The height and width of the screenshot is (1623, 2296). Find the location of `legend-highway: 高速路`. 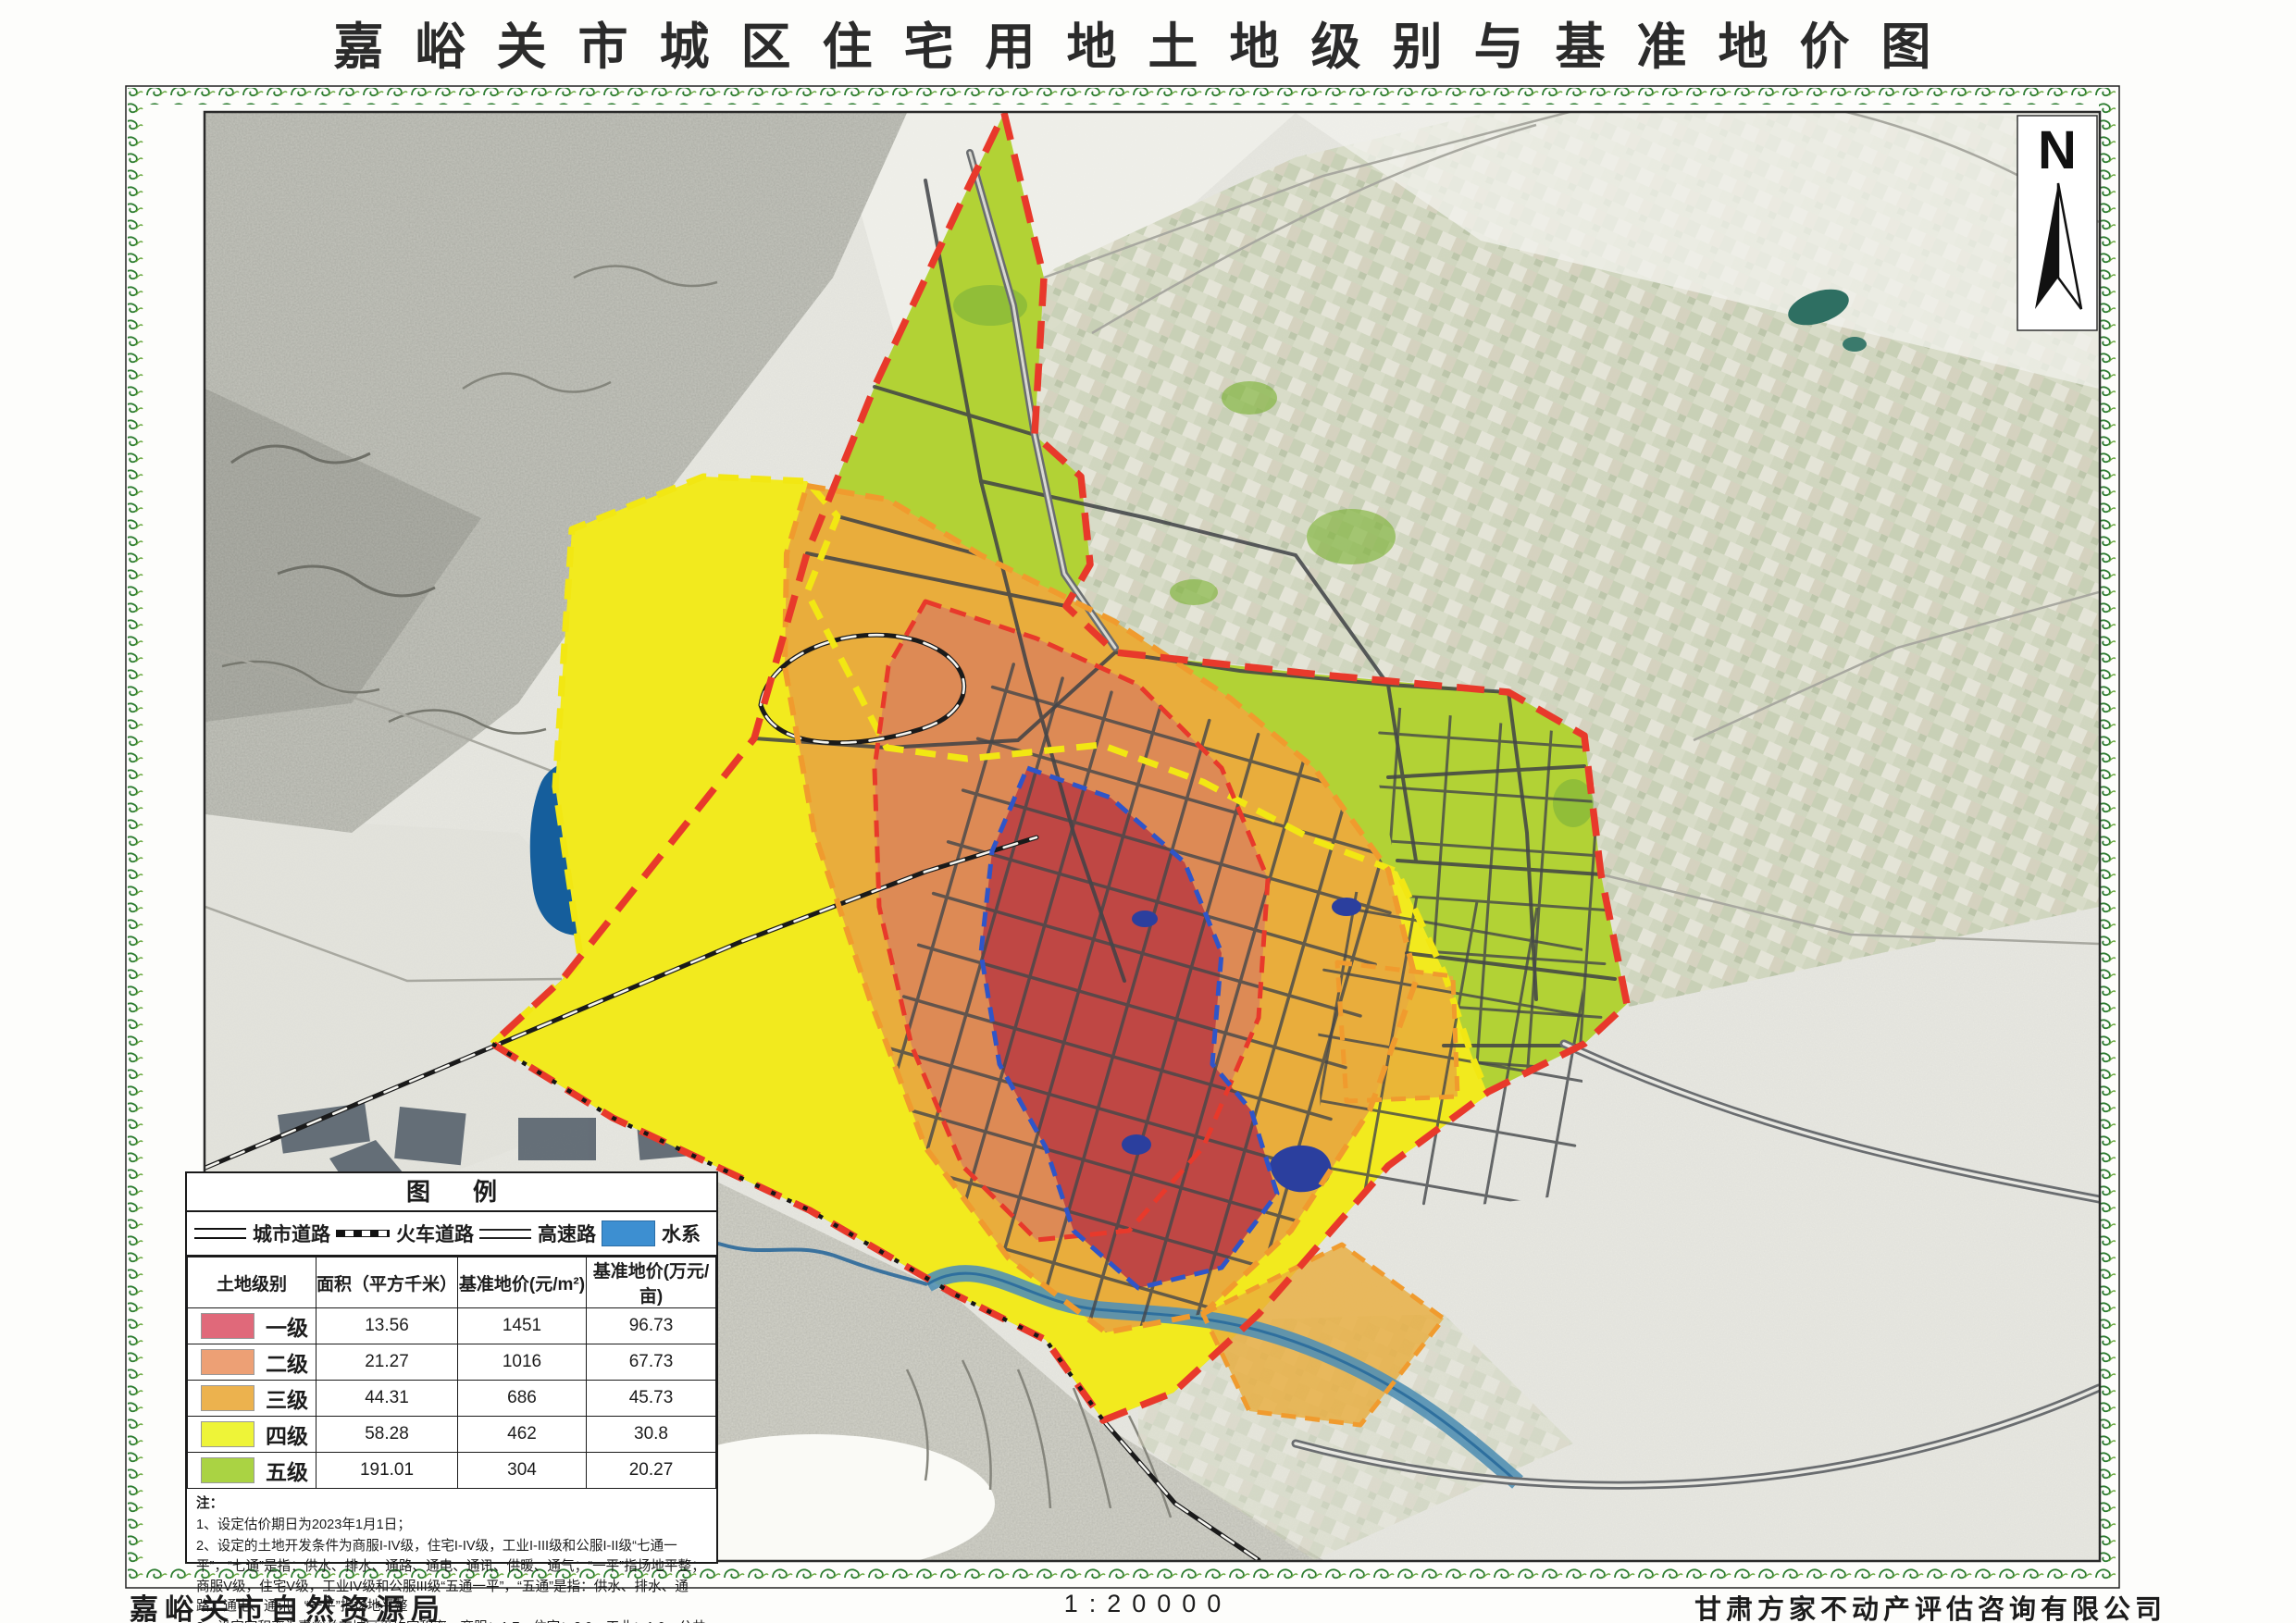

legend-highway: 高速路 is located at coordinates (538, 1233).